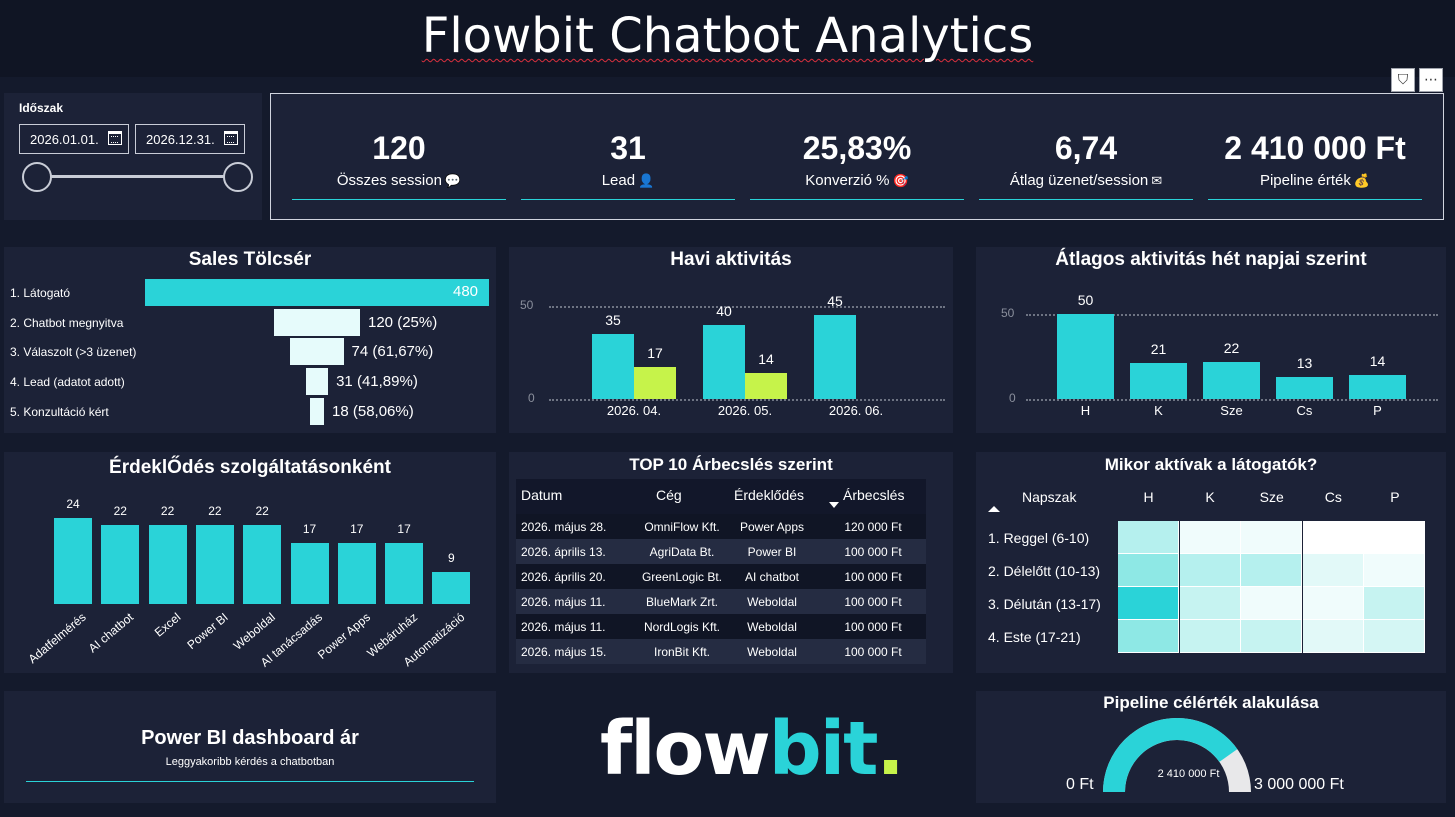  What do you see at coordinates (250, 259) in the screenshot?
I see `funnel-title: Sales Tölcsér` at bounding box center [250, 259].